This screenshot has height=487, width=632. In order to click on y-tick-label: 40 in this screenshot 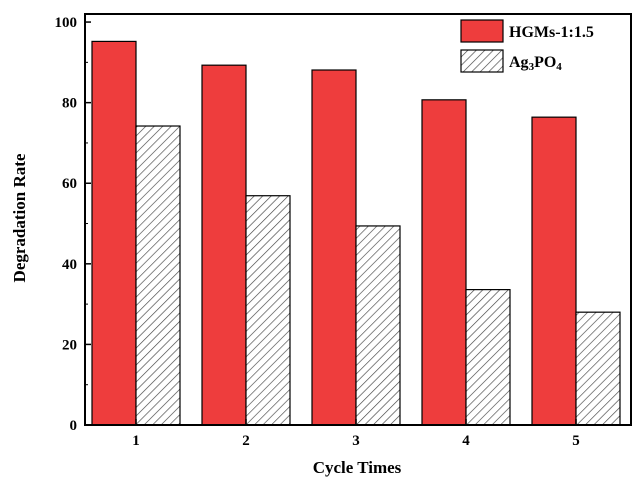, I will do `click(69, 265)`.